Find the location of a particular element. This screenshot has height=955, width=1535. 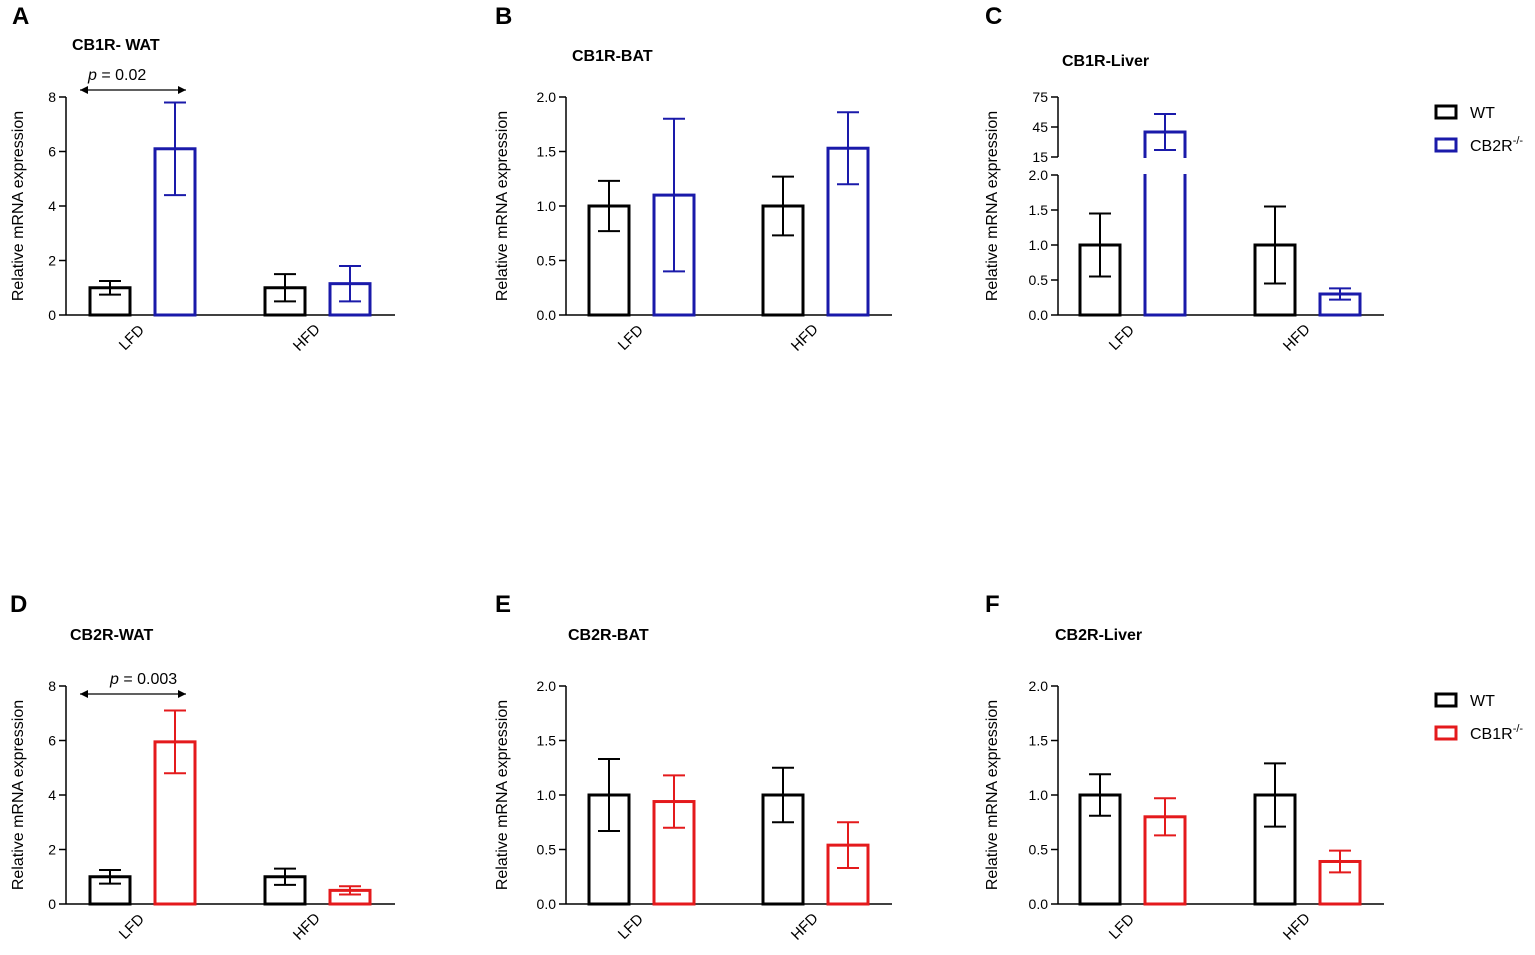

p-value-text: = 0.003 is located at coordinates (148, 679).